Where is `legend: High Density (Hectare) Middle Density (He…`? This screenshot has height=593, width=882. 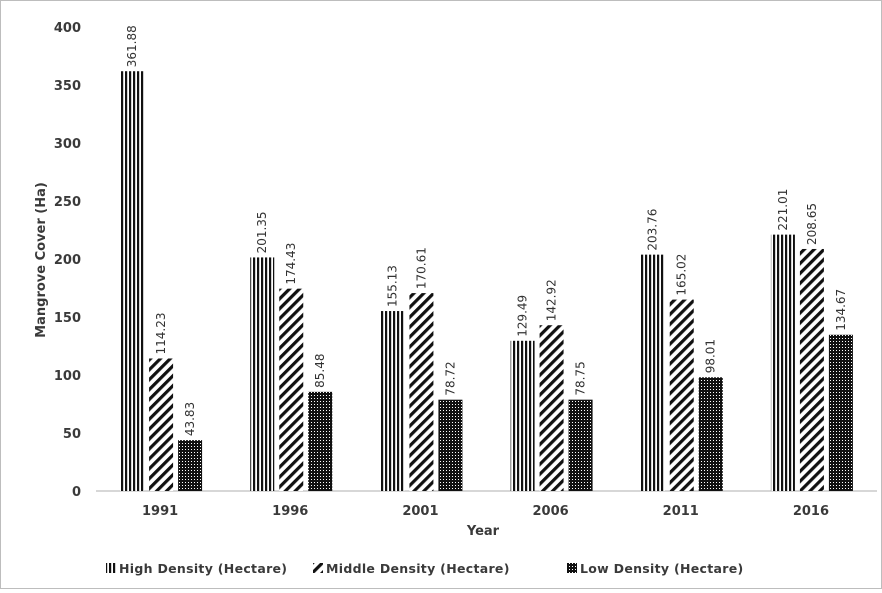
legend: High Density (Hectare) Middle Density (He… is located at coordinates (425, 568).